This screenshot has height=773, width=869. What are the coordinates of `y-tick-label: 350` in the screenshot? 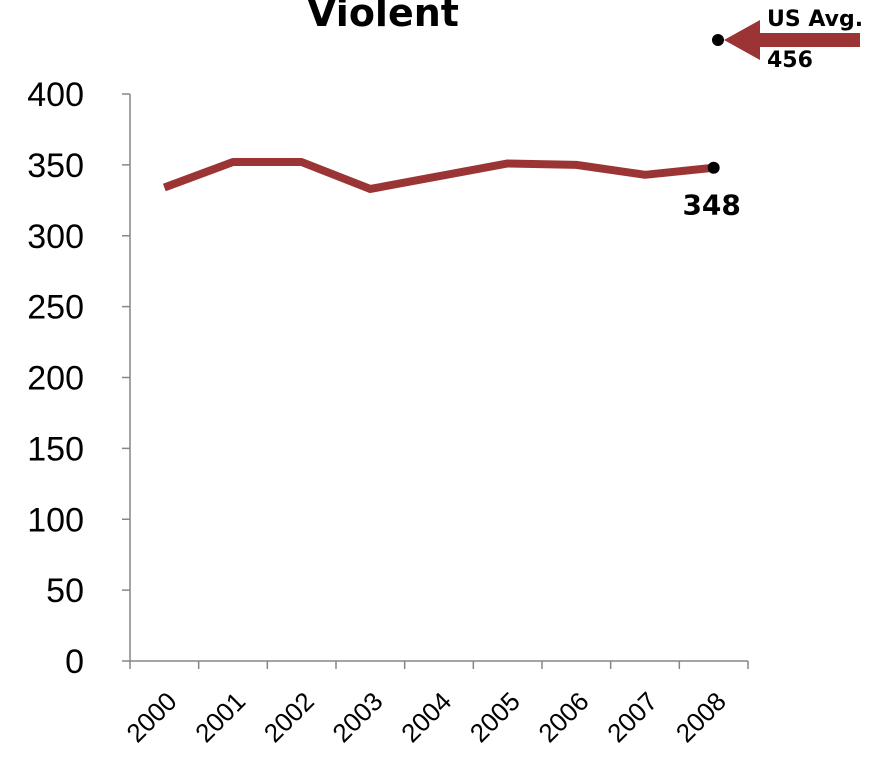 It's located at (55, 166).